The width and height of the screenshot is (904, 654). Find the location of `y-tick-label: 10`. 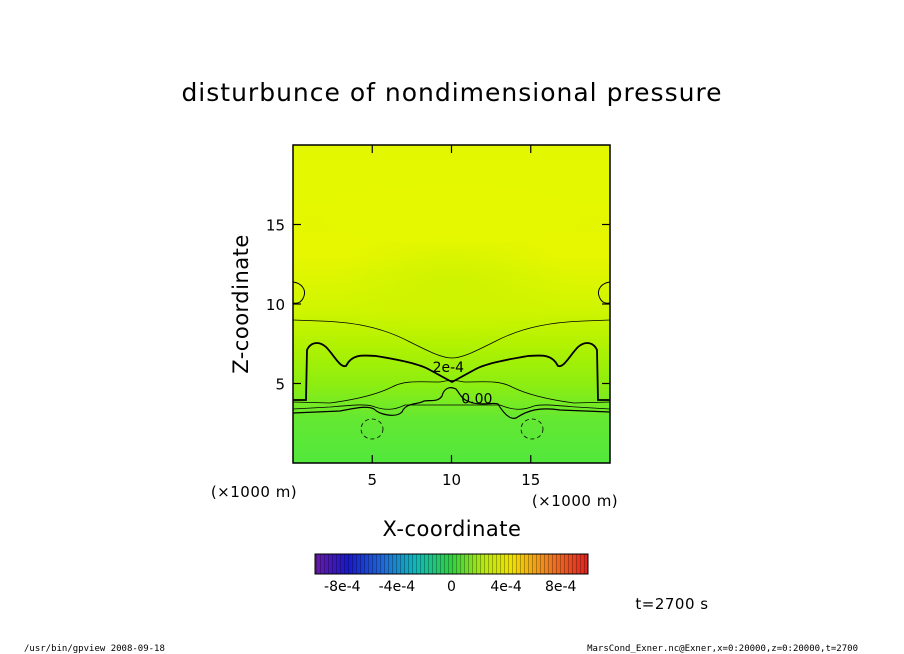

y-tick-label: 10 is located at coordinates (275, 305).